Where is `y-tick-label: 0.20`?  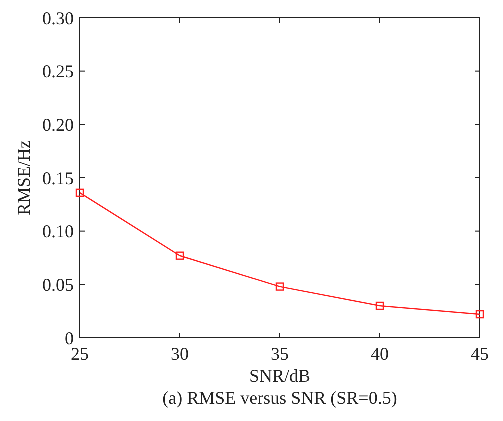 y-tick-label: 0.20 is located at coordinates (58, 124).